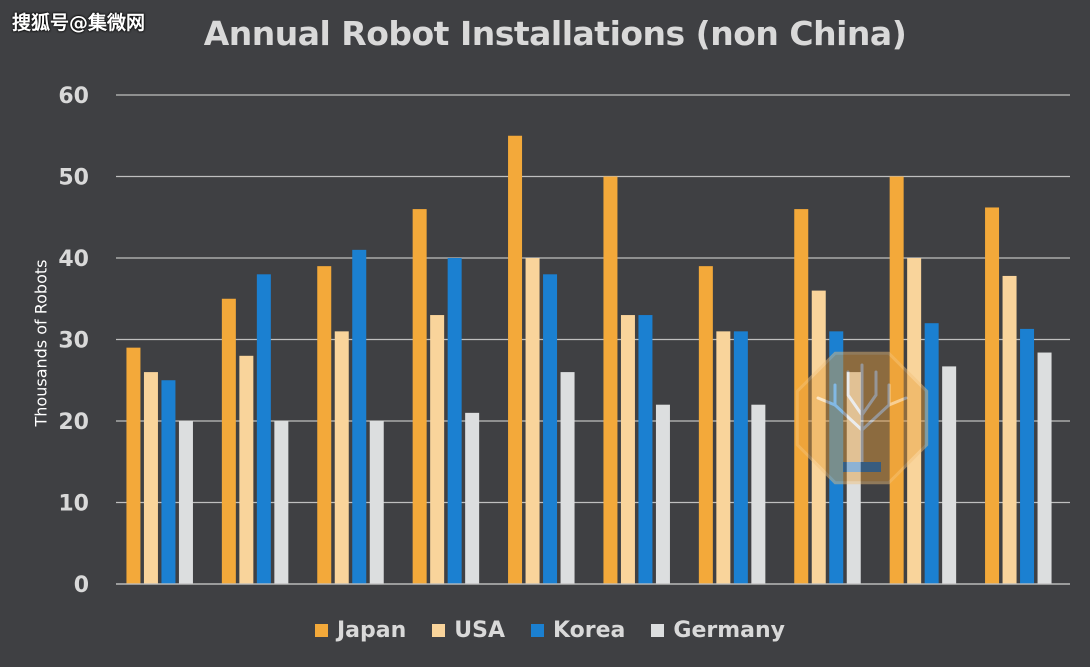 This screenshot has width=1090, height=667. What do you see at coordinates (862, 467) in the screenshot?
I see `logo-base` at bounding box center [862, 467].